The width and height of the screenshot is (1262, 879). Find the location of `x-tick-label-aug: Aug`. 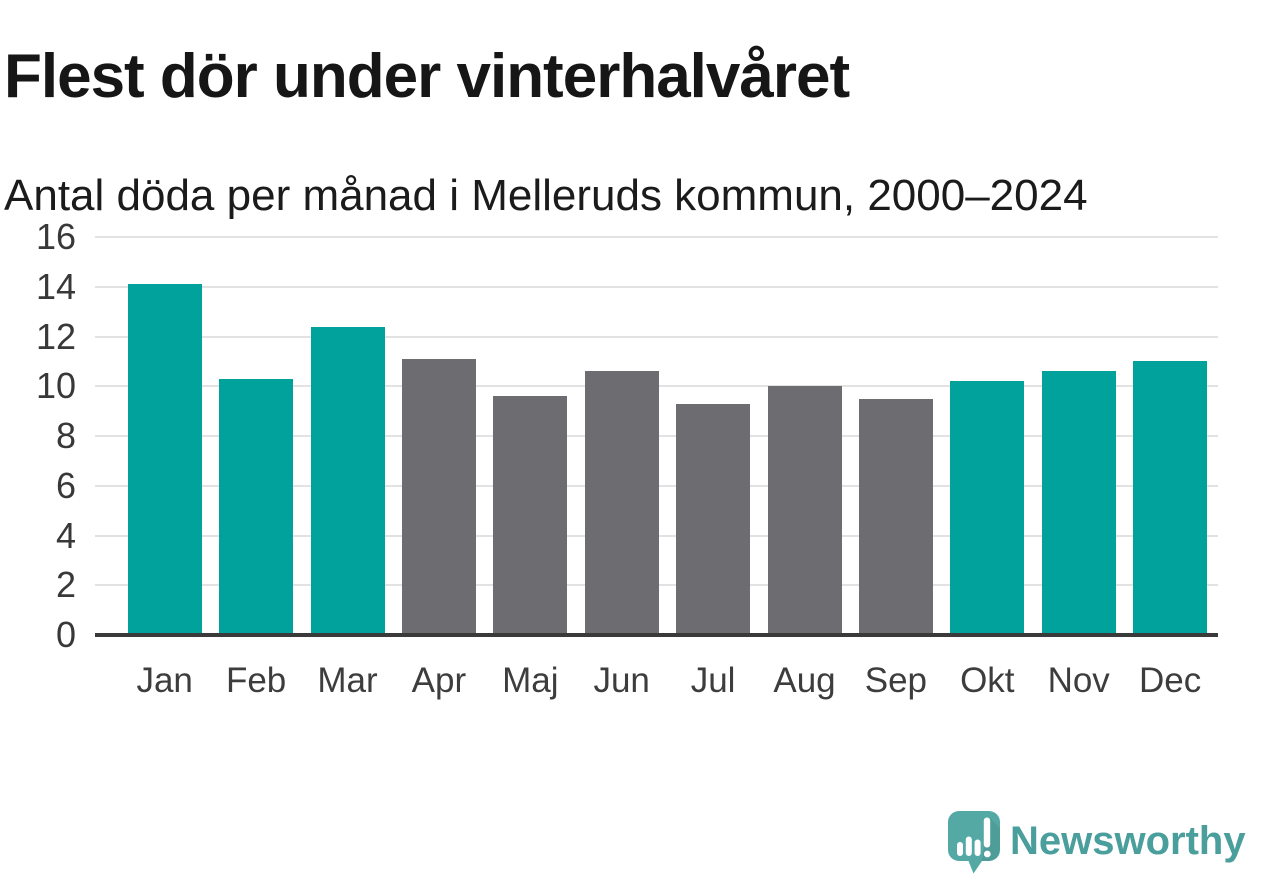

x-tick-label-aug: Aug is located at coordinates (804, 680).